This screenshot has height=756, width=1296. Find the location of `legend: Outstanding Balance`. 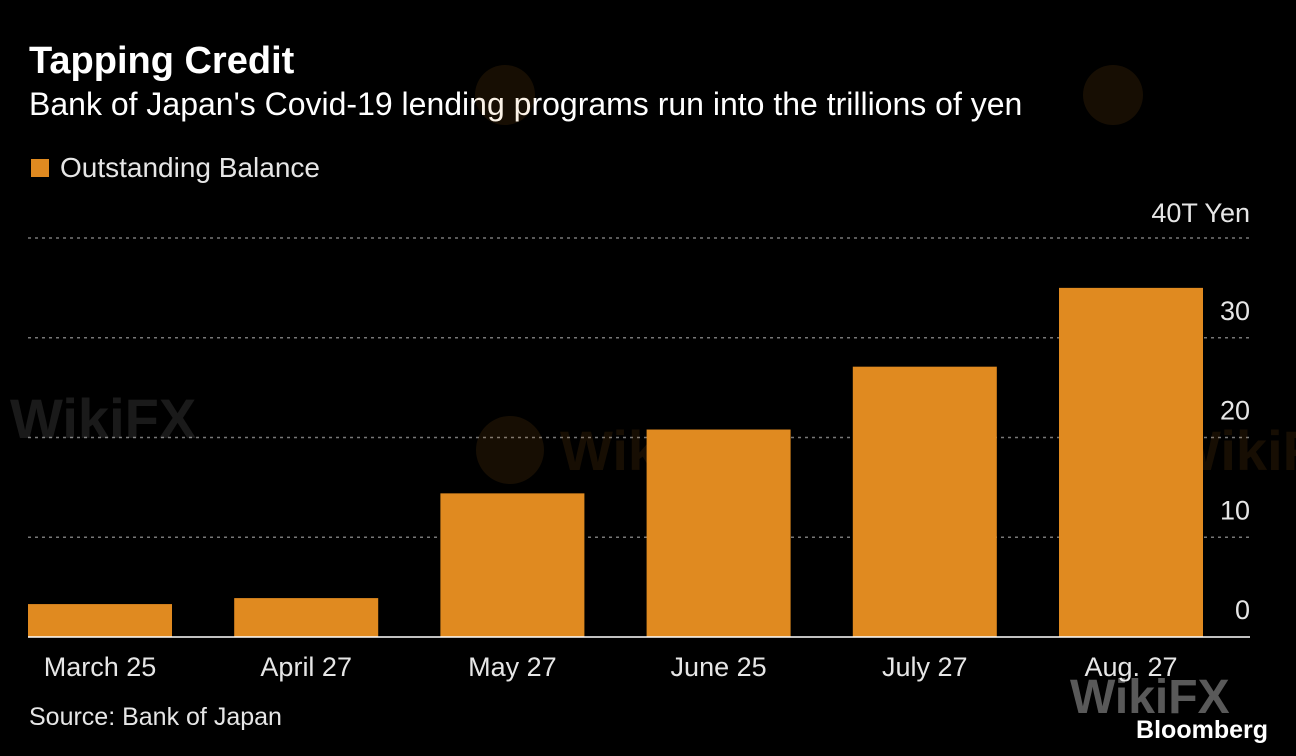

legend: Outstanding Balance is located at coordinates (175, 168).